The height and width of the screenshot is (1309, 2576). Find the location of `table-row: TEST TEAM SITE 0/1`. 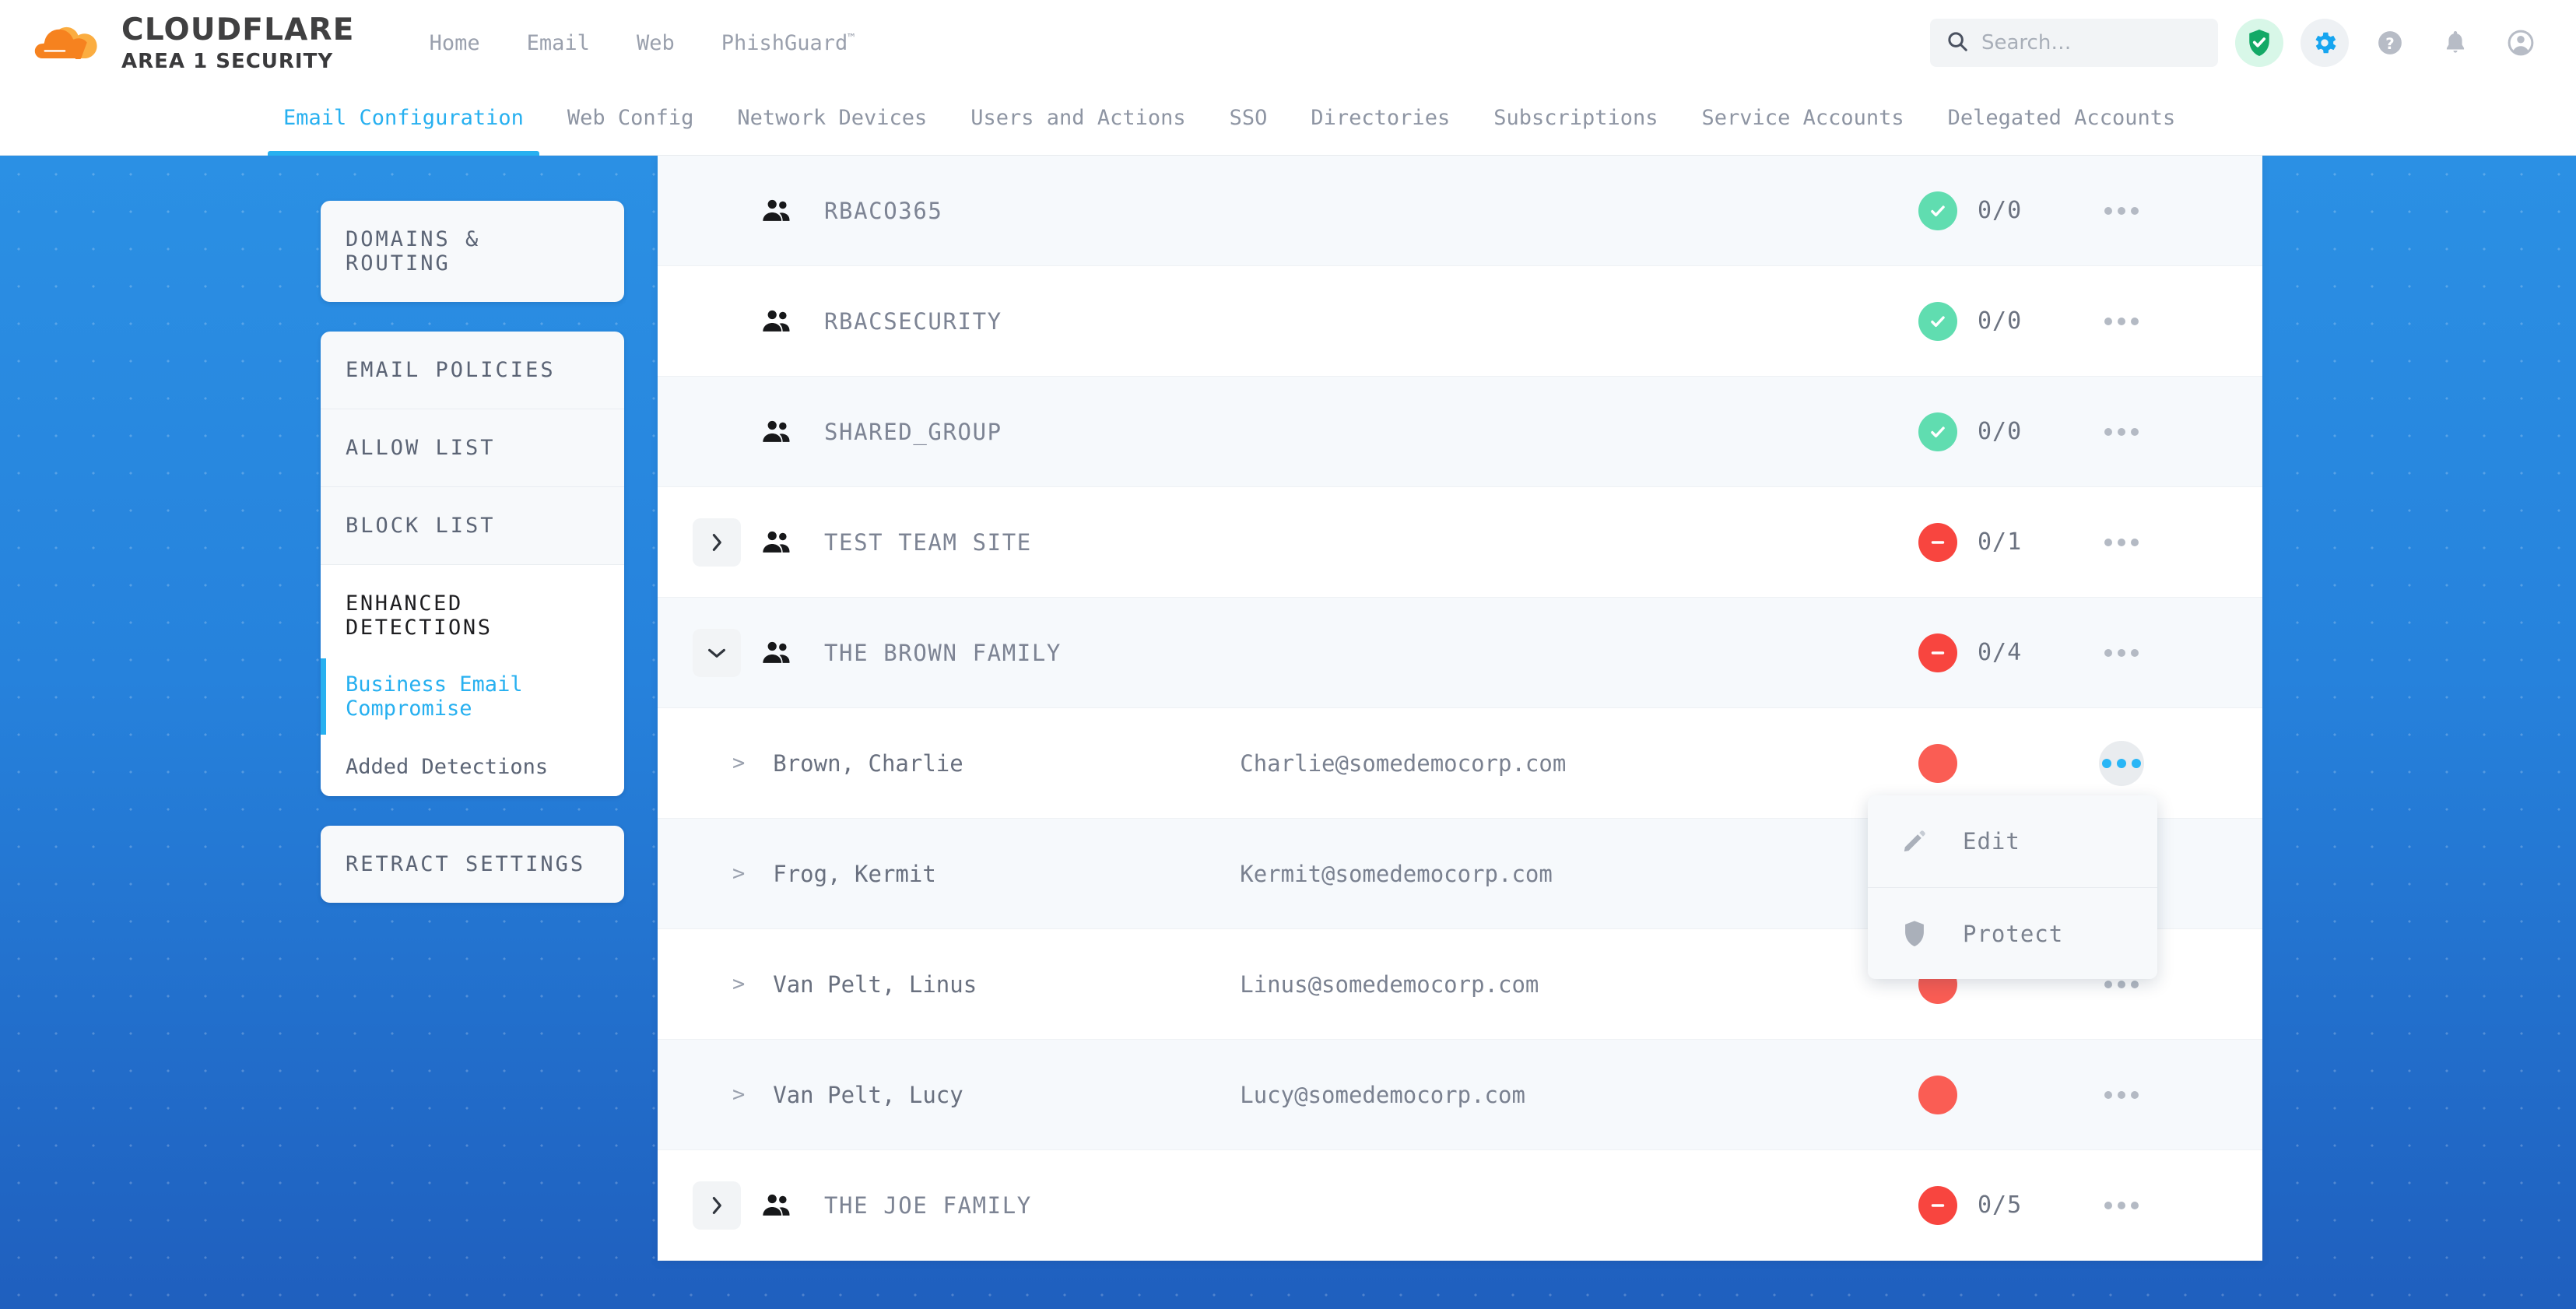

table-row: TEST TEAM SITE 0/1 is located at coordinates (1460, 542).